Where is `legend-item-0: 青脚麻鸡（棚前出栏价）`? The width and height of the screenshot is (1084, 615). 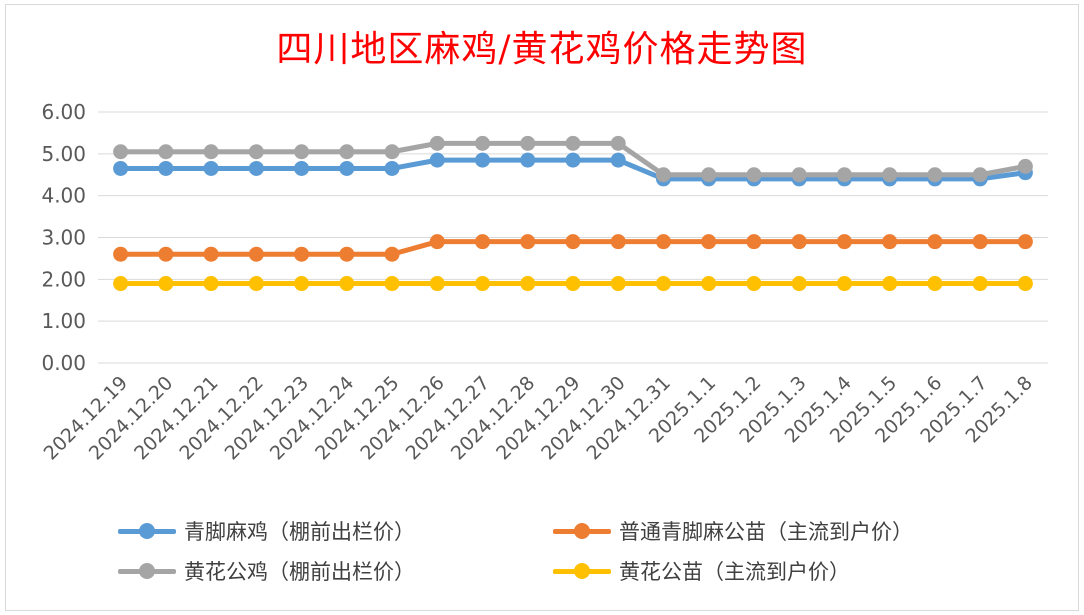
legend-item-0: 青脚麻鸡（棚前出栏价） is located at coordinates (266, 531).